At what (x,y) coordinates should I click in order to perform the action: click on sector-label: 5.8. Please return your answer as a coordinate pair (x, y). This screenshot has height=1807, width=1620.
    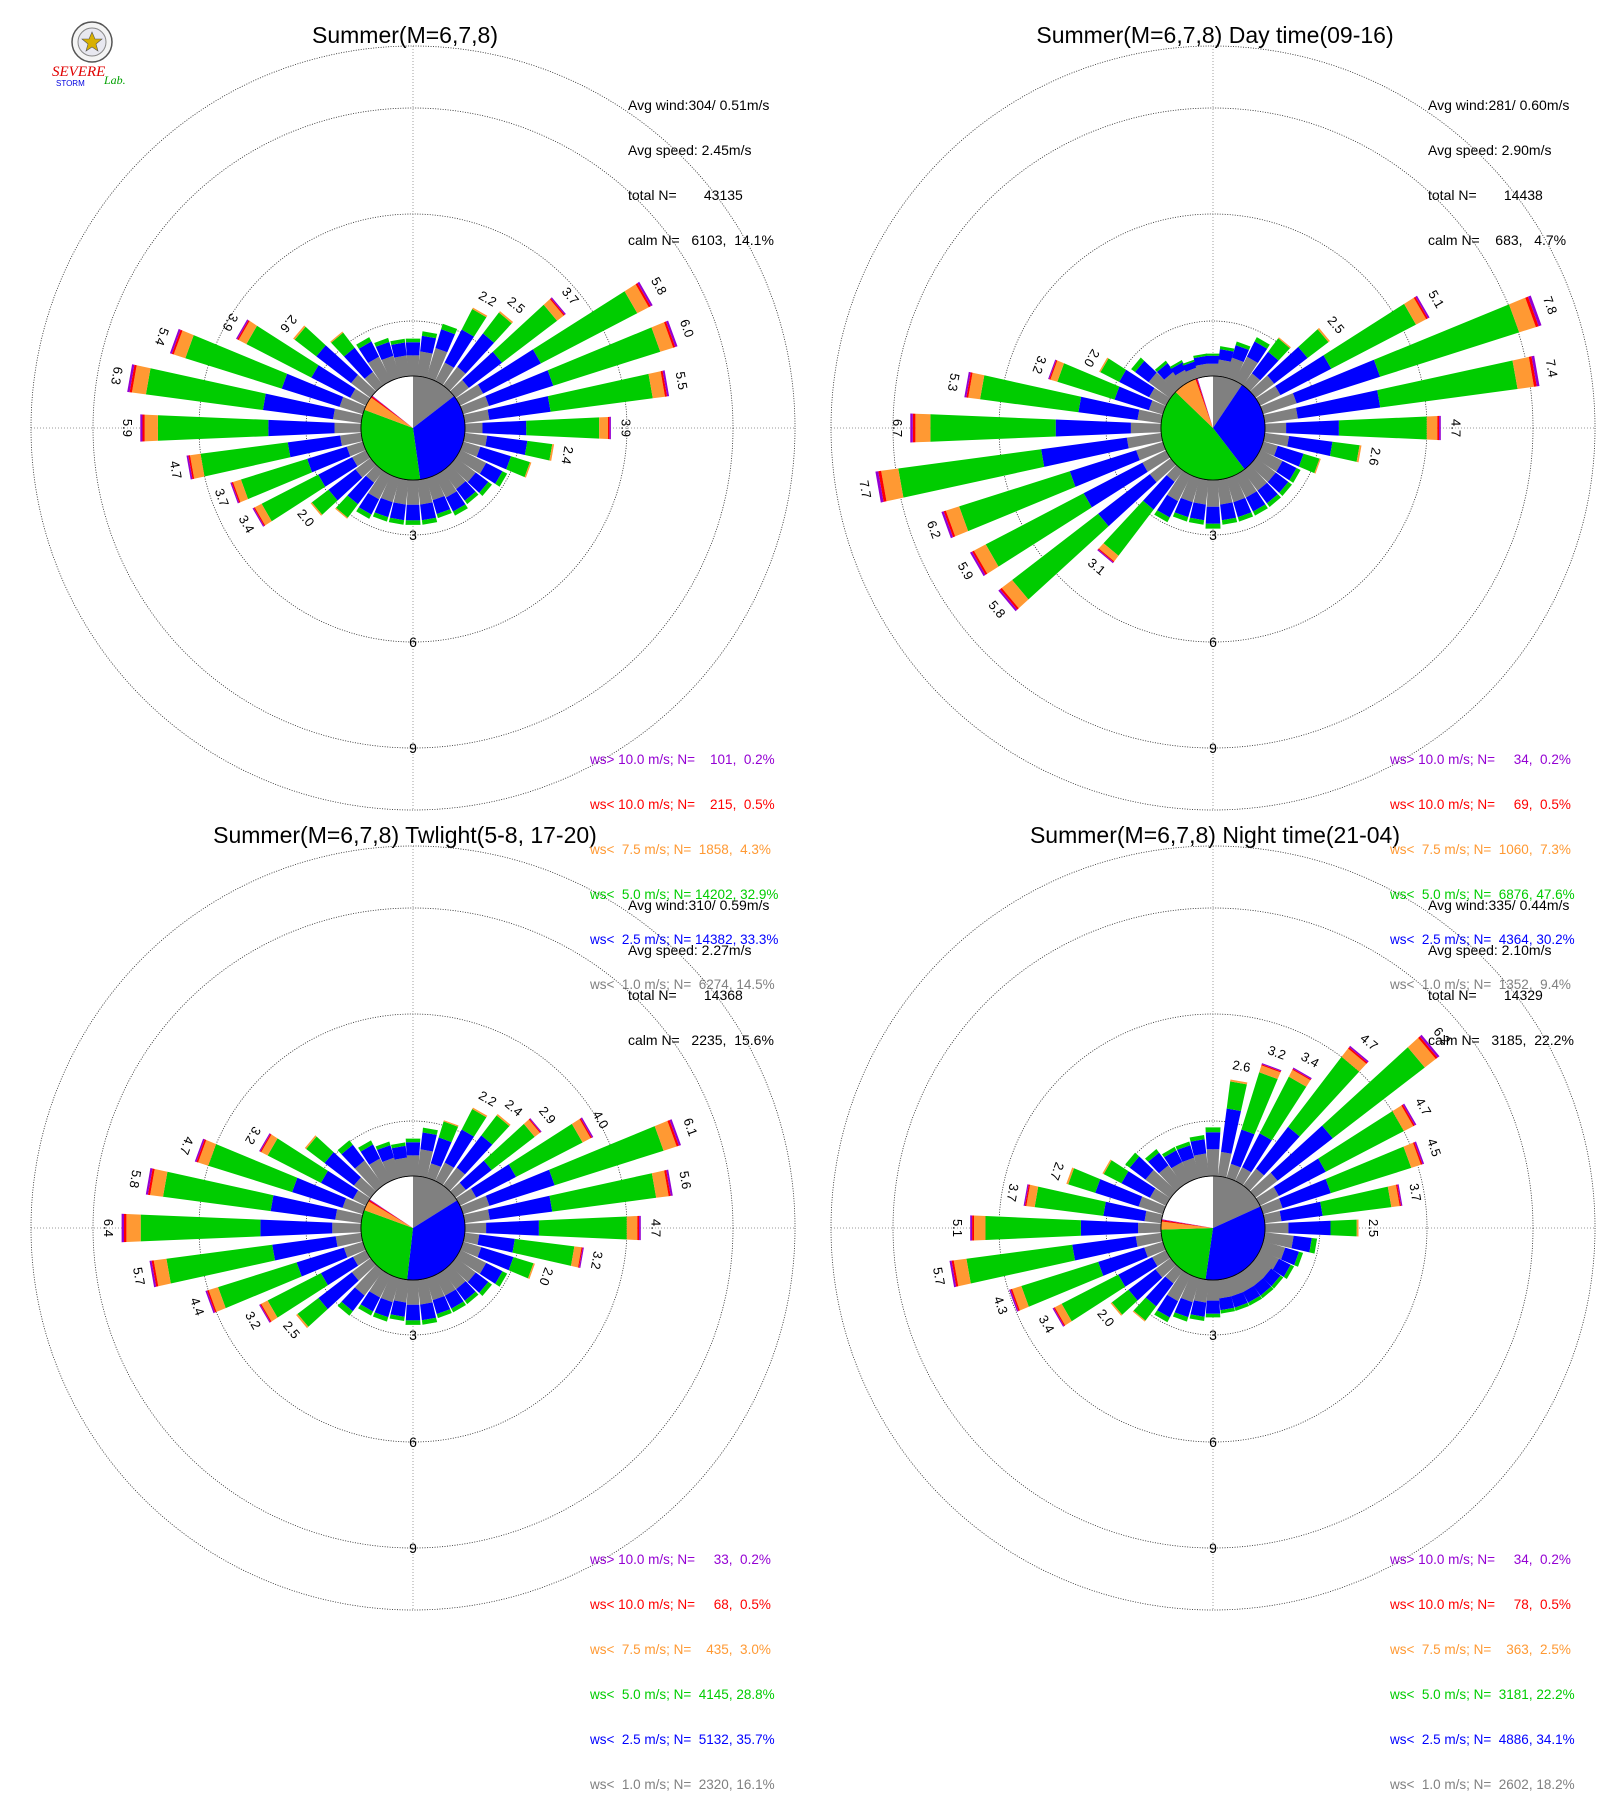
    Looking at the image, I should click on (996, 608).